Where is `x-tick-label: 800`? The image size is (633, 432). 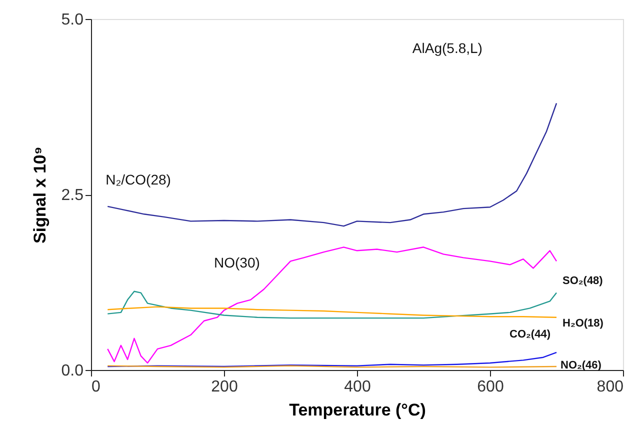 x-tick-label: 800 is located at coordinates (610, 387).